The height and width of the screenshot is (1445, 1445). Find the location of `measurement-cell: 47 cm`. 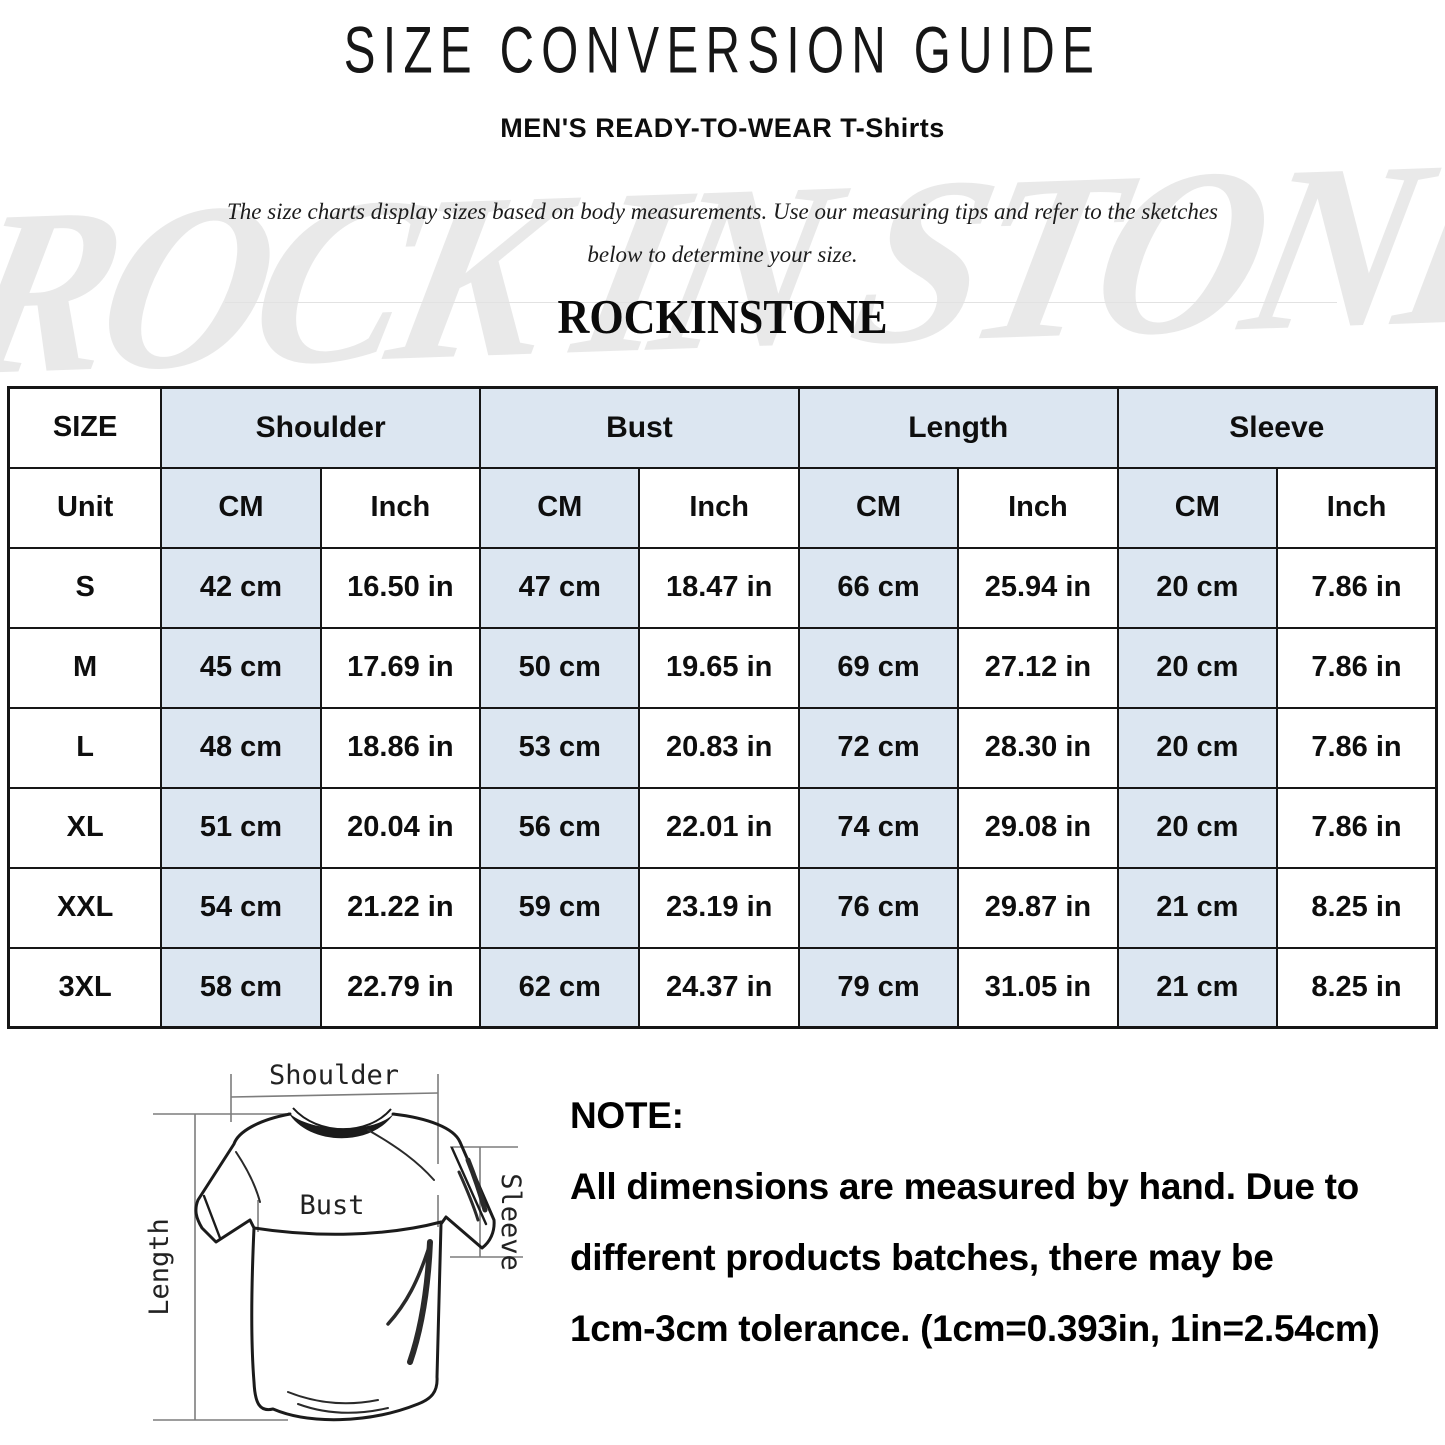

measurement-cell: 47 cm is located at coordinates (560, 587).